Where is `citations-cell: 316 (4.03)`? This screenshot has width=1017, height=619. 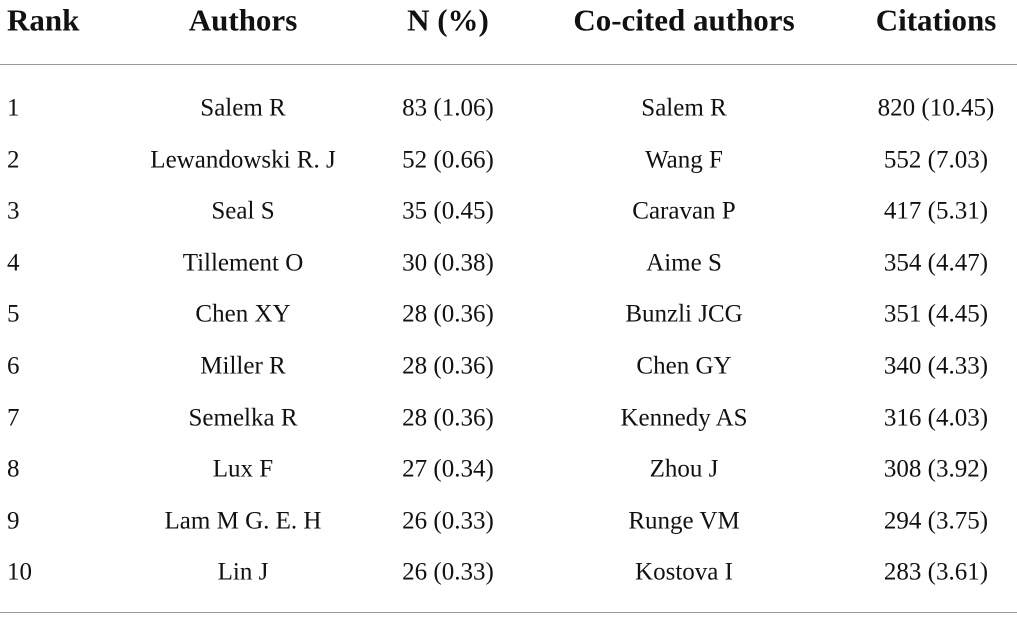
citations-cell: 316 (4.03) is located at coordinates (936, 418).